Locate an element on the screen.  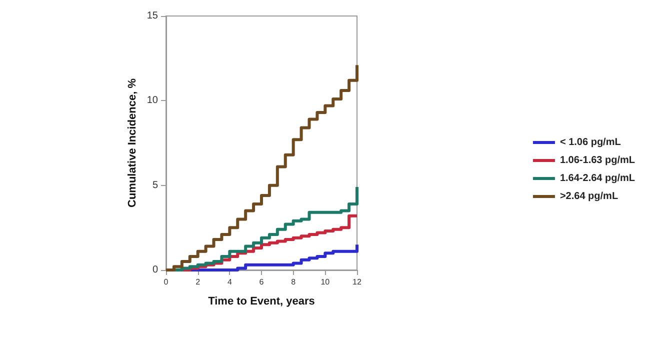
legend-label: 1.64-2.64 pg/mL is located at coordinates (597, 178).